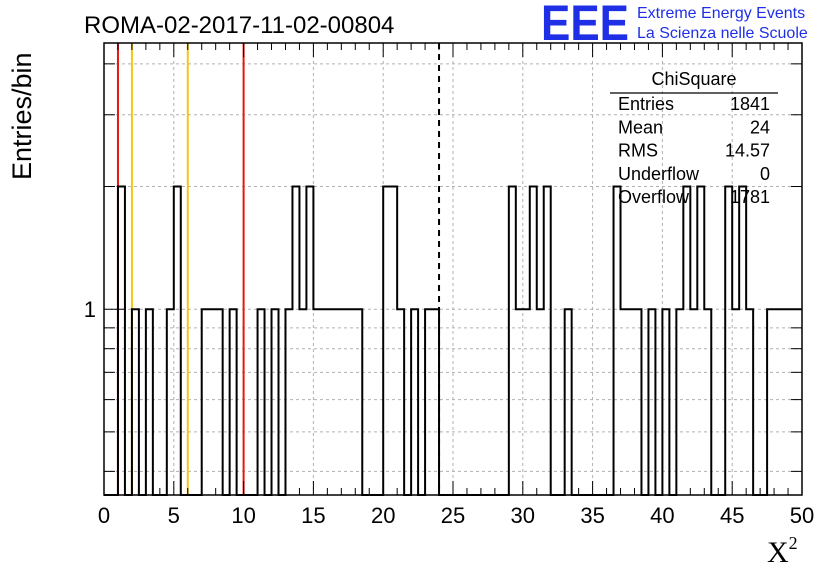 Image resolution: width=836 pixels, height=572 pixels. What do you see at coordinates (453, 515) in the screenshot?
I see `x-tick-label: 25` at bounding box center [453, 515].